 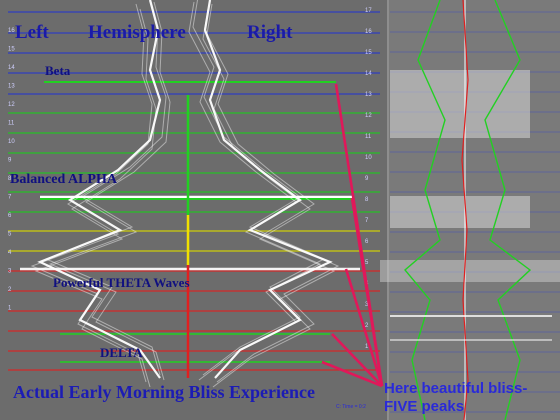 I want to click on right-red-trace, so click(x=465, y=210).